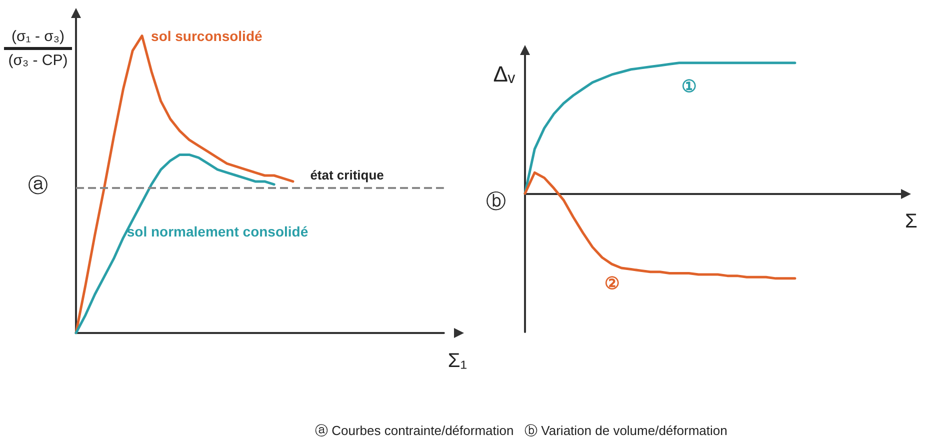 Image resolution: width=927 pixels, height=444 pixels. I want to click on ref-line-label: état critique, so click(347, 174).